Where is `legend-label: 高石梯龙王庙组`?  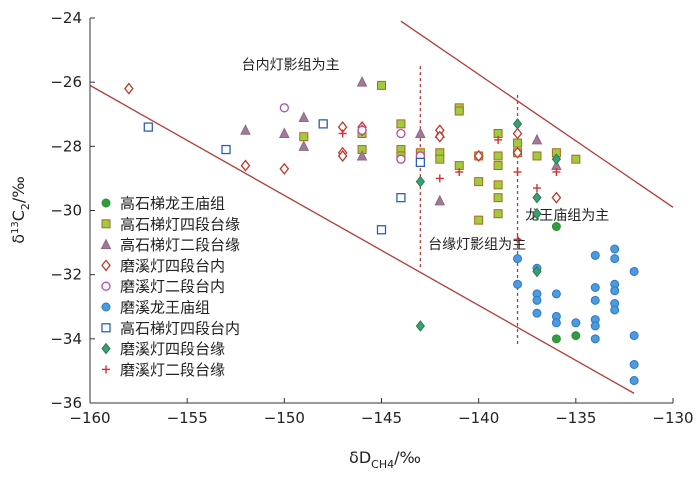
legend-label: 高石梯龙王庙组 is located at coordinates (172, 204).